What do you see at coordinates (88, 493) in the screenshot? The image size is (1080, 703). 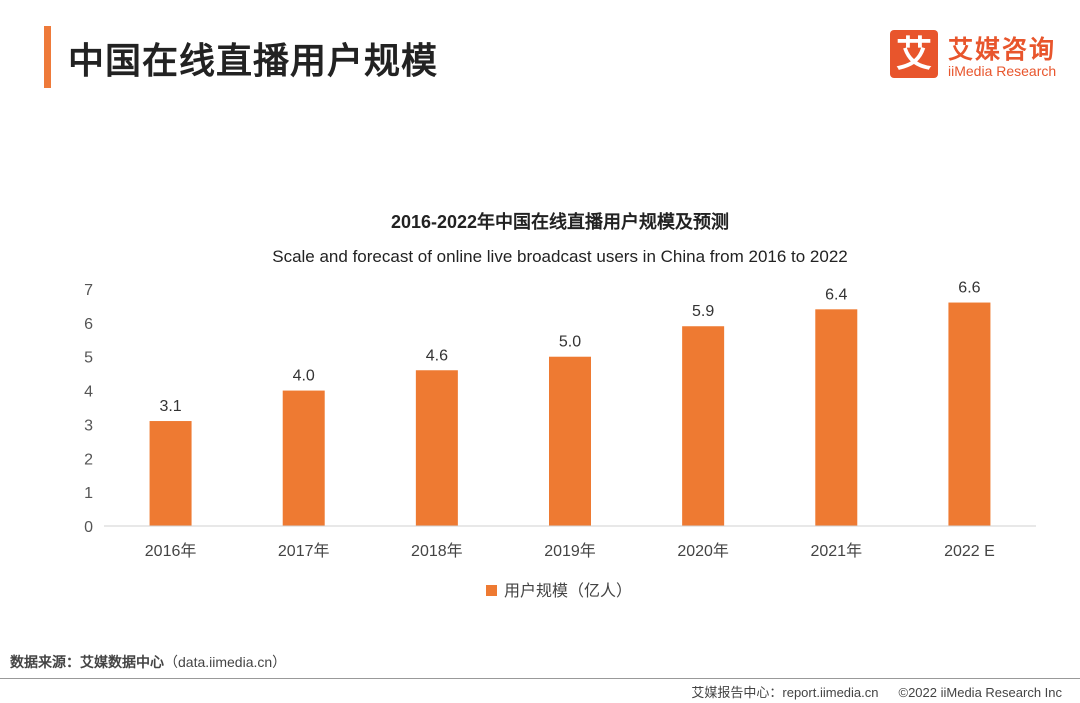 I see `y-tick-label: 1` at bounding box center [88, 493].